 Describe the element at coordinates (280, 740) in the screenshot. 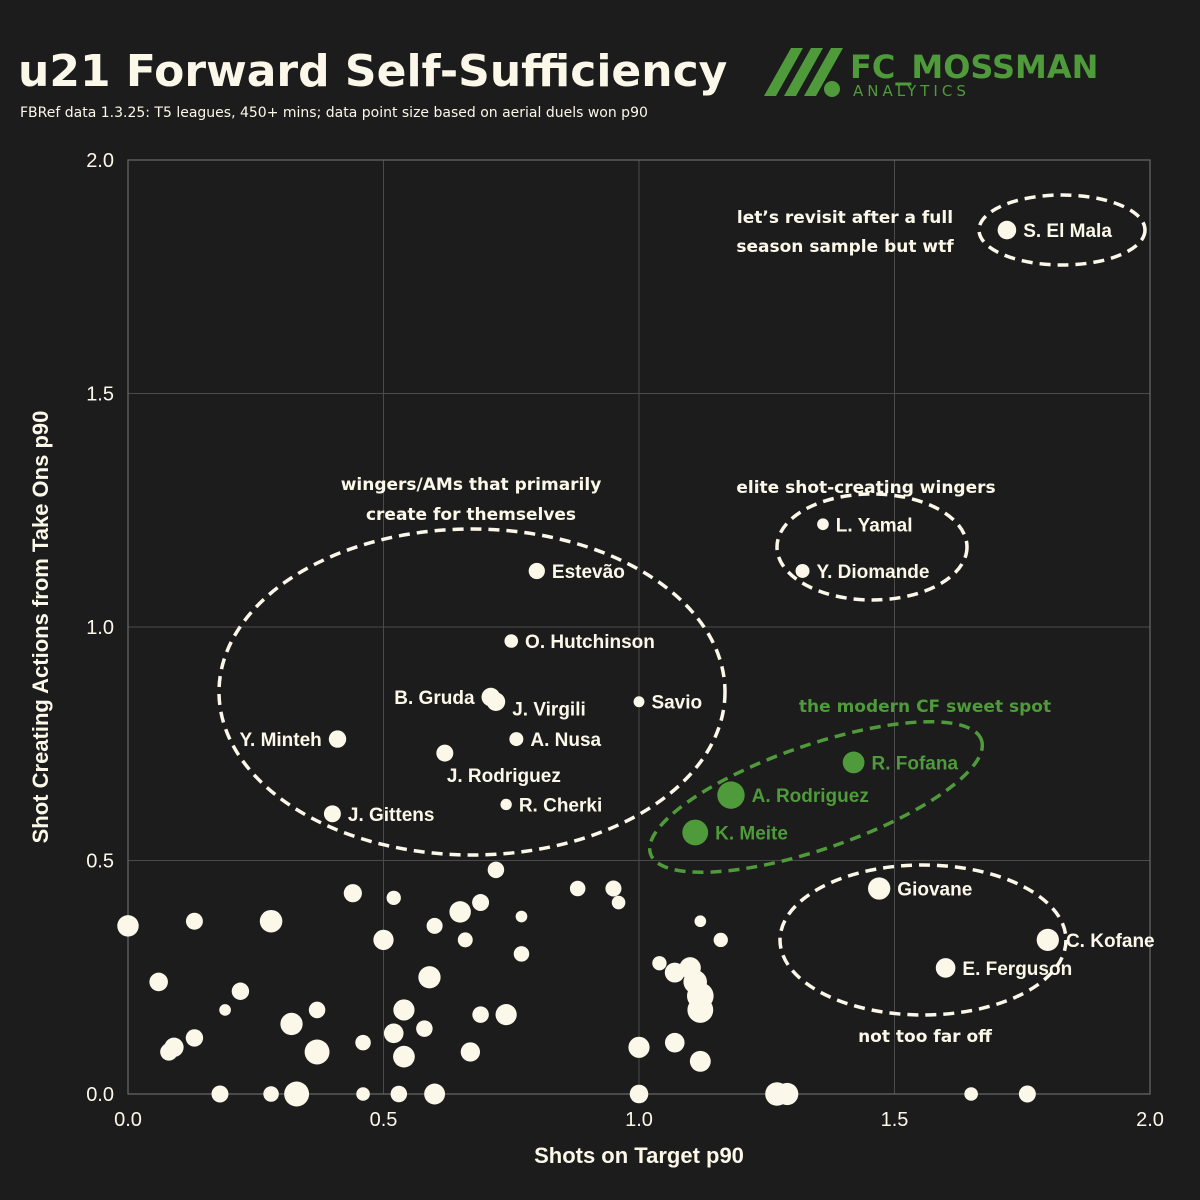

I see `point-label: Y. Minteh` at that location.